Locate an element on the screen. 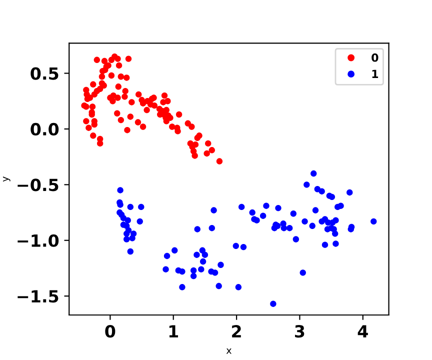  y-tick-label: −0.5 is located at coordinates (38, 185).